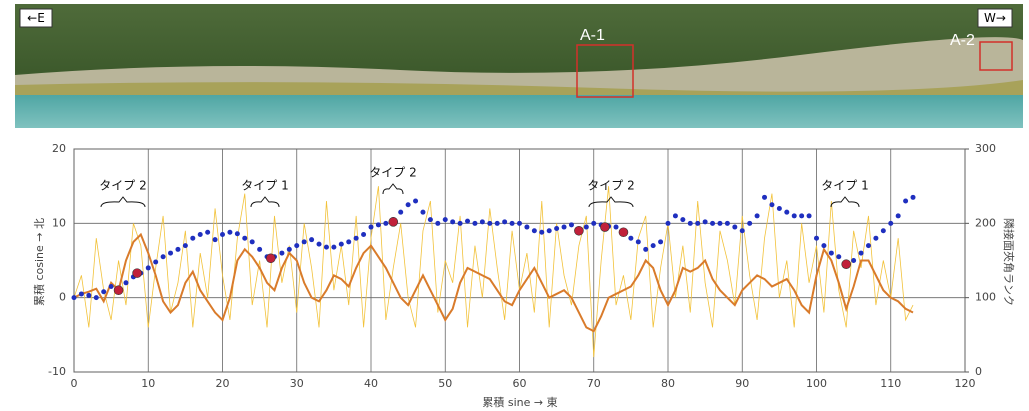 This screenshot has width=1029, height=411. Describe the element at coordinates (371, 383) in the screenshot. I see `x-tick-label: 40` at that location.